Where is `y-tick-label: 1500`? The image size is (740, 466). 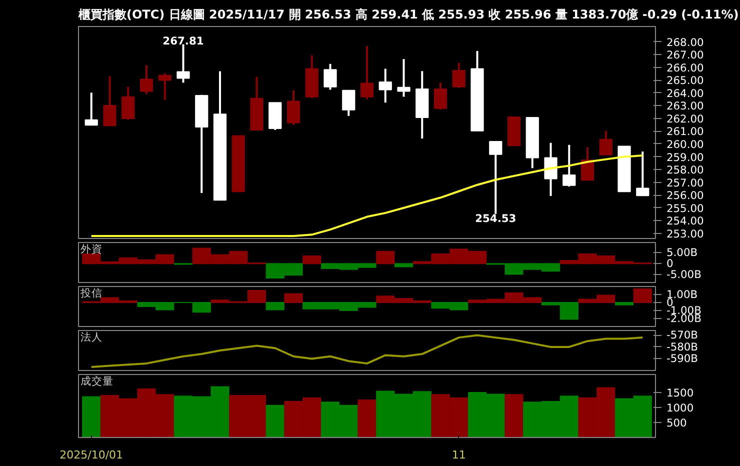
y-tick-label: 1500 is located at coordinates (680, 393).